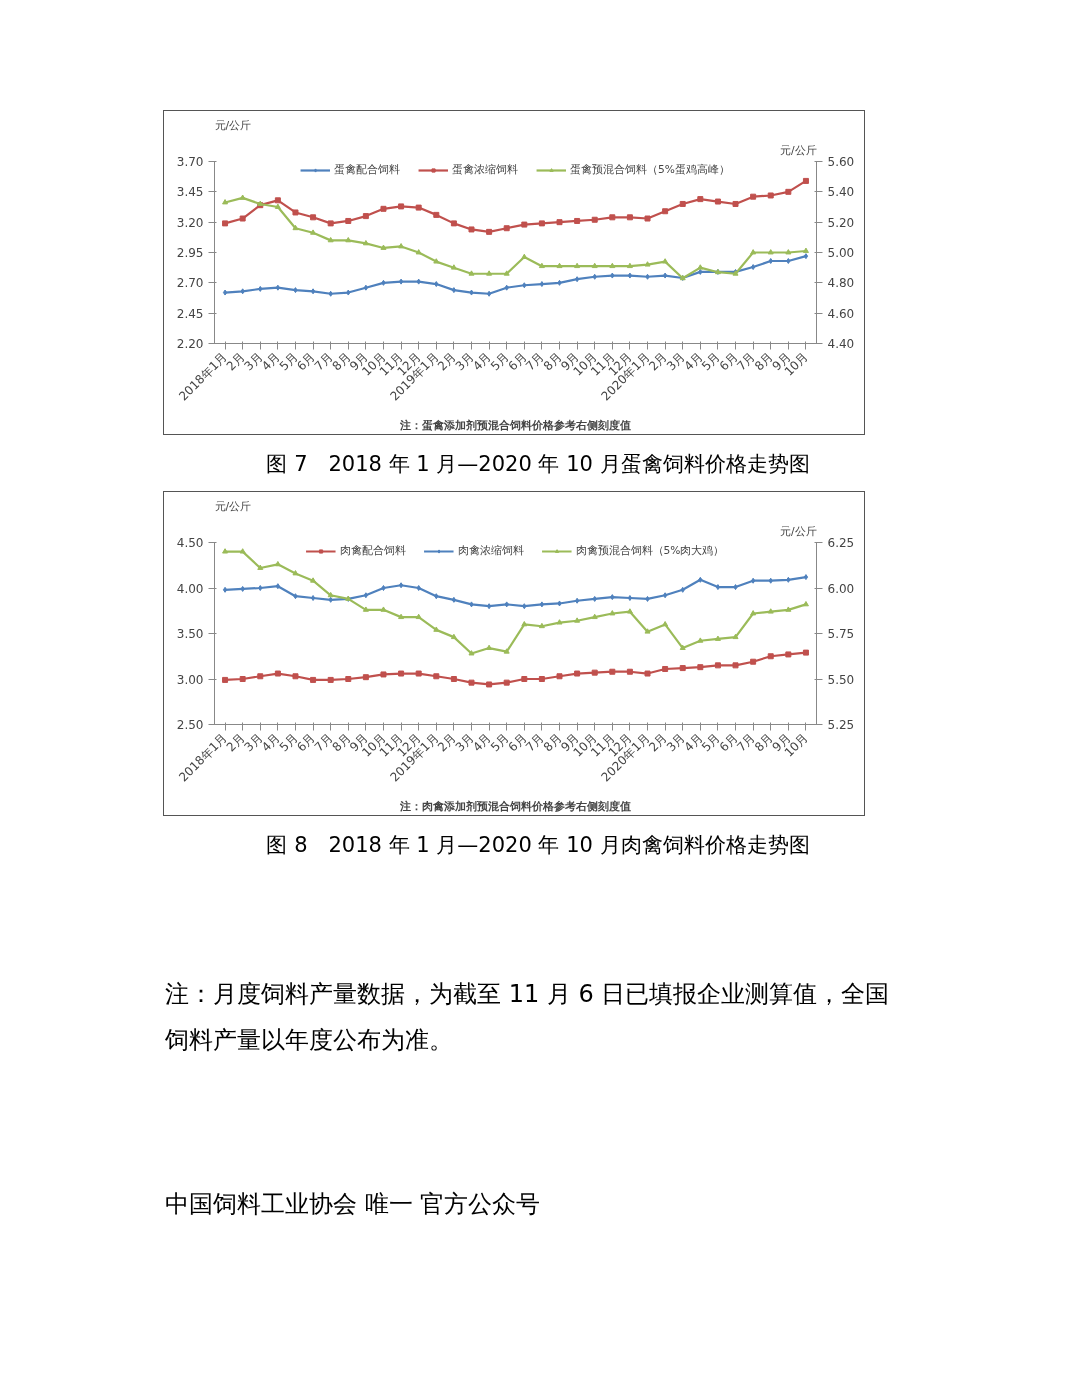 The height and width of the screenshot is (1383, 1080). What do you see at coordinates (490, 551) in the screenshot?
I see `legend-label: 肉禽浓缩饲料` at bounding box center [490, 551].